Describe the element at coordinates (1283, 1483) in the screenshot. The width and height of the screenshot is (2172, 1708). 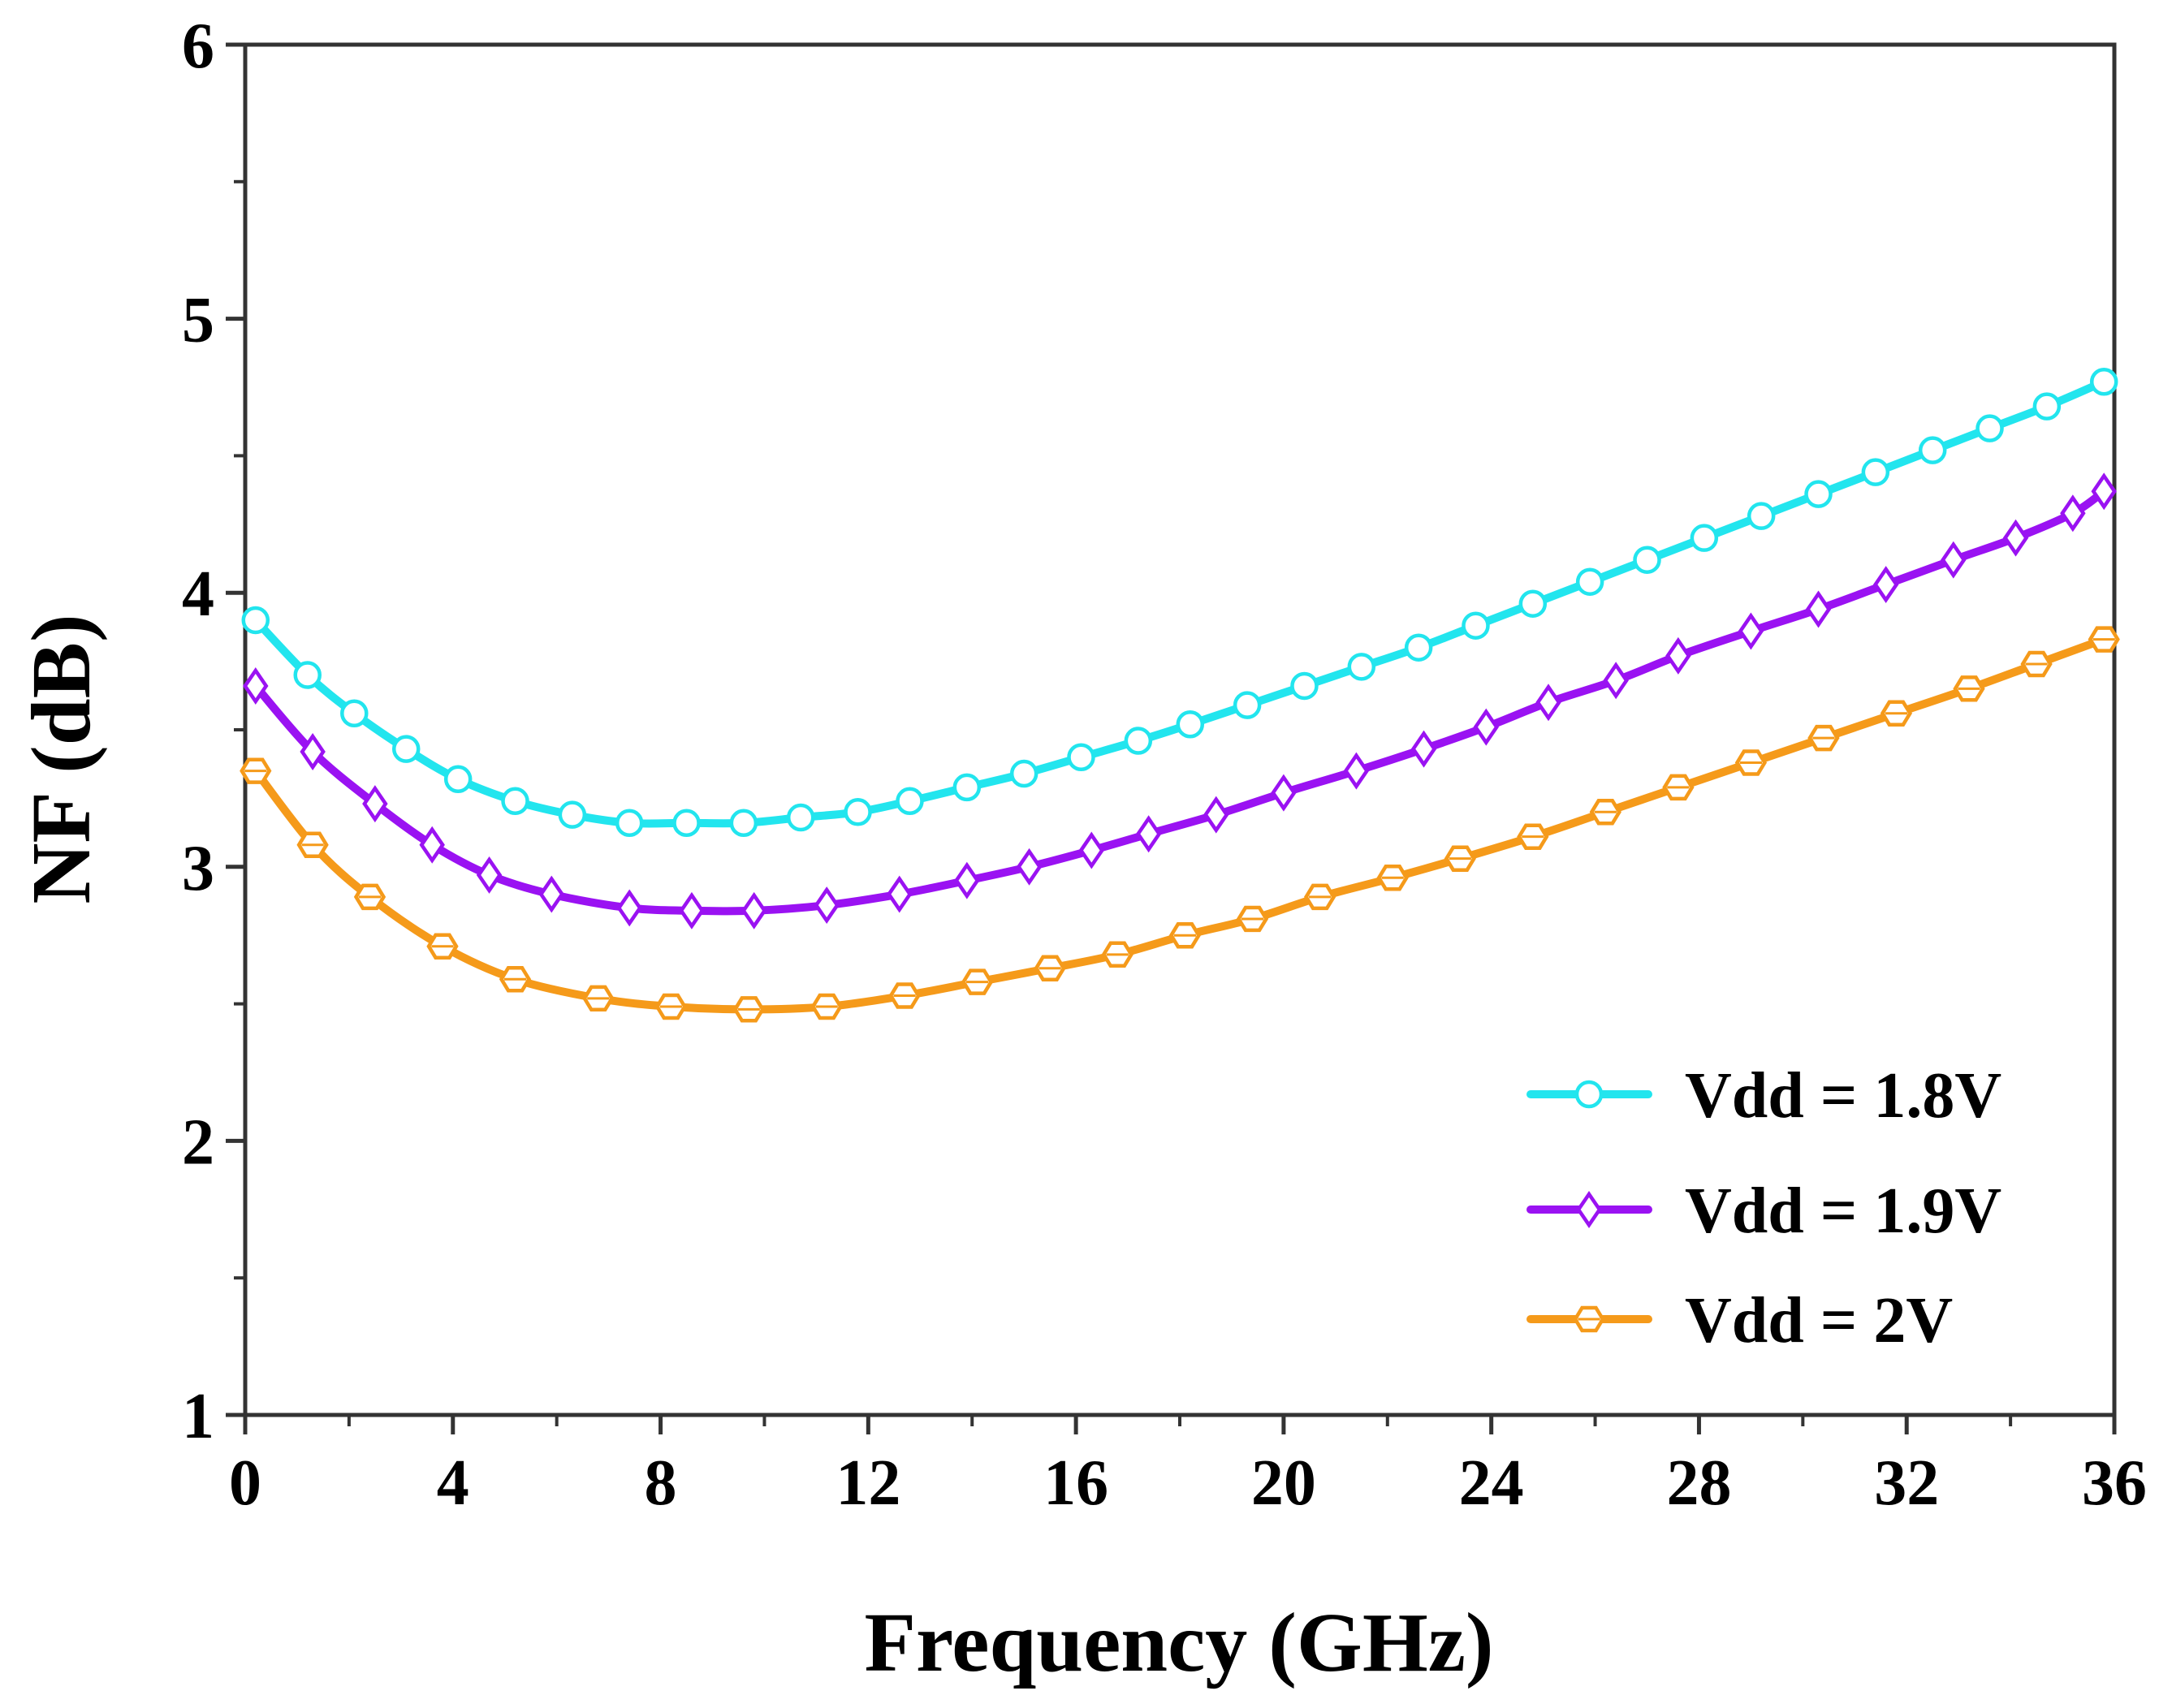
I see `x-tick-label: 20` at that location.